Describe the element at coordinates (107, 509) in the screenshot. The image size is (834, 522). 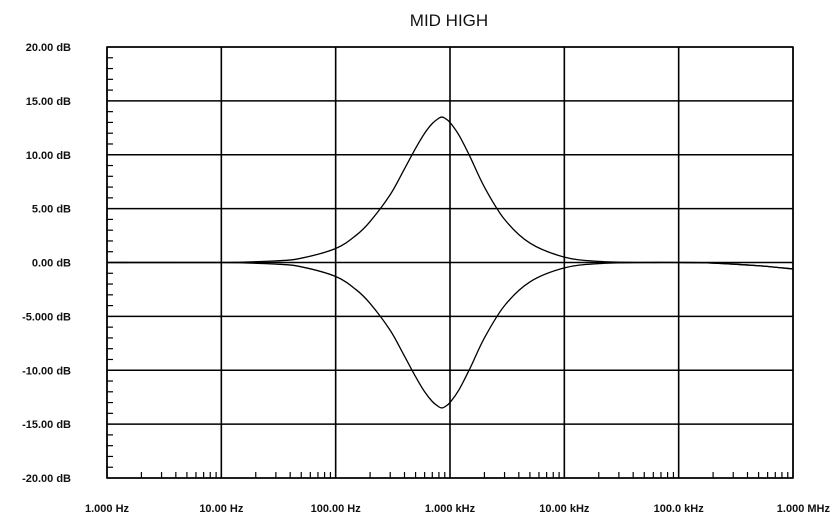
I see `x-tick-label: 1.000 Hz` at that location.